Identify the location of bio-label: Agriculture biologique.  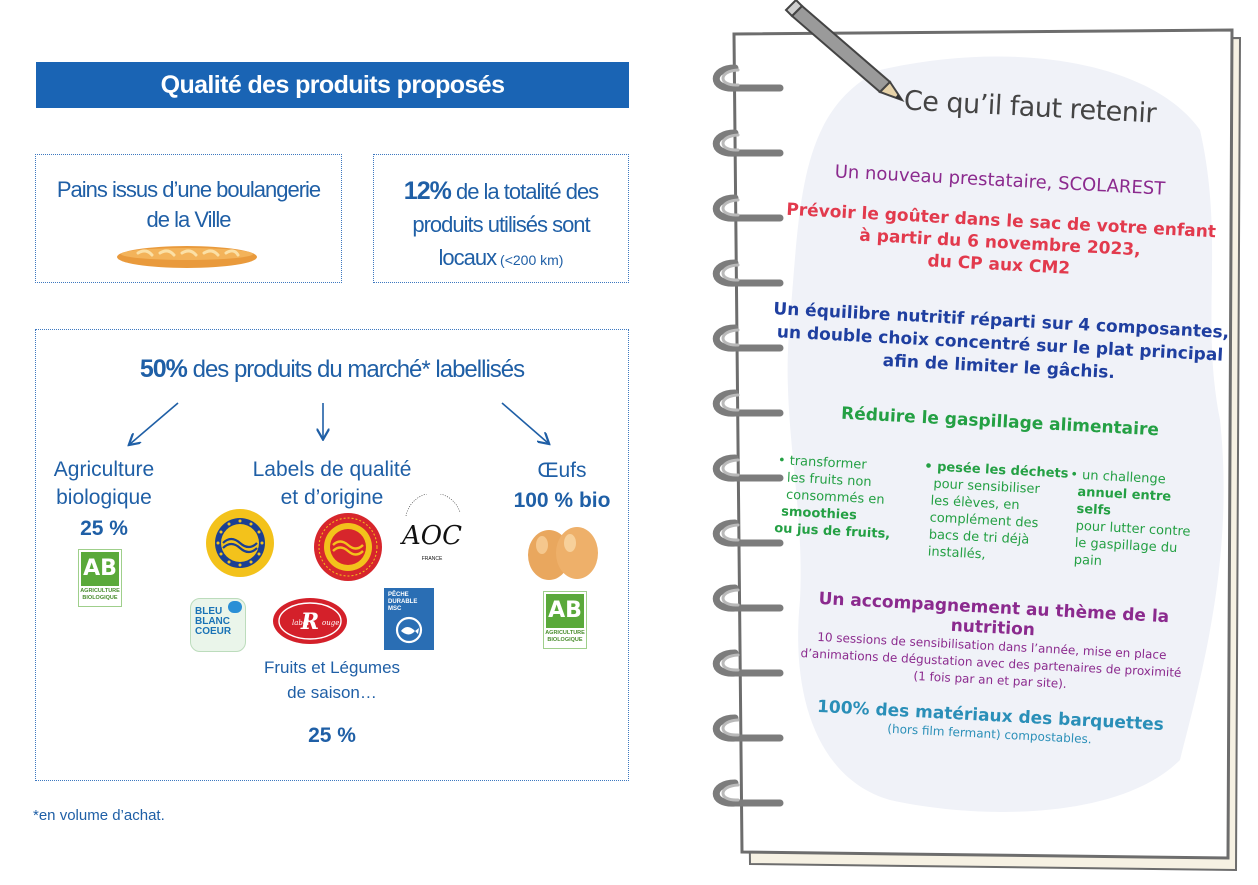
(104, 483).